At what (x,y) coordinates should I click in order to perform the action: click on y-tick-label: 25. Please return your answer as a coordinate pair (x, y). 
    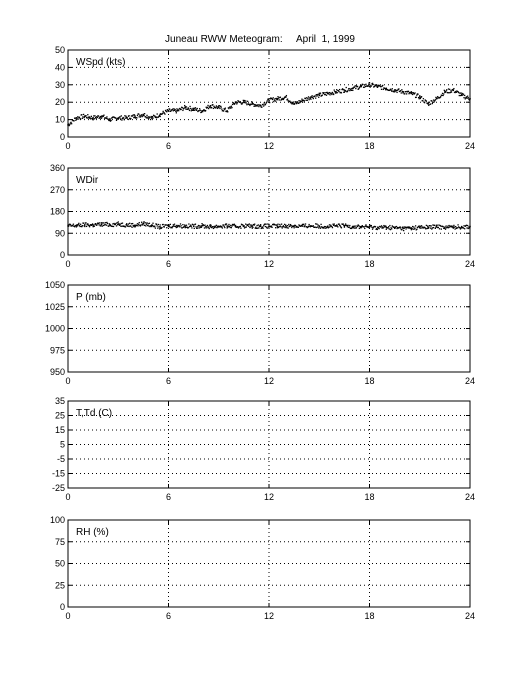
    Looking at the image, I should click on (60, 585).